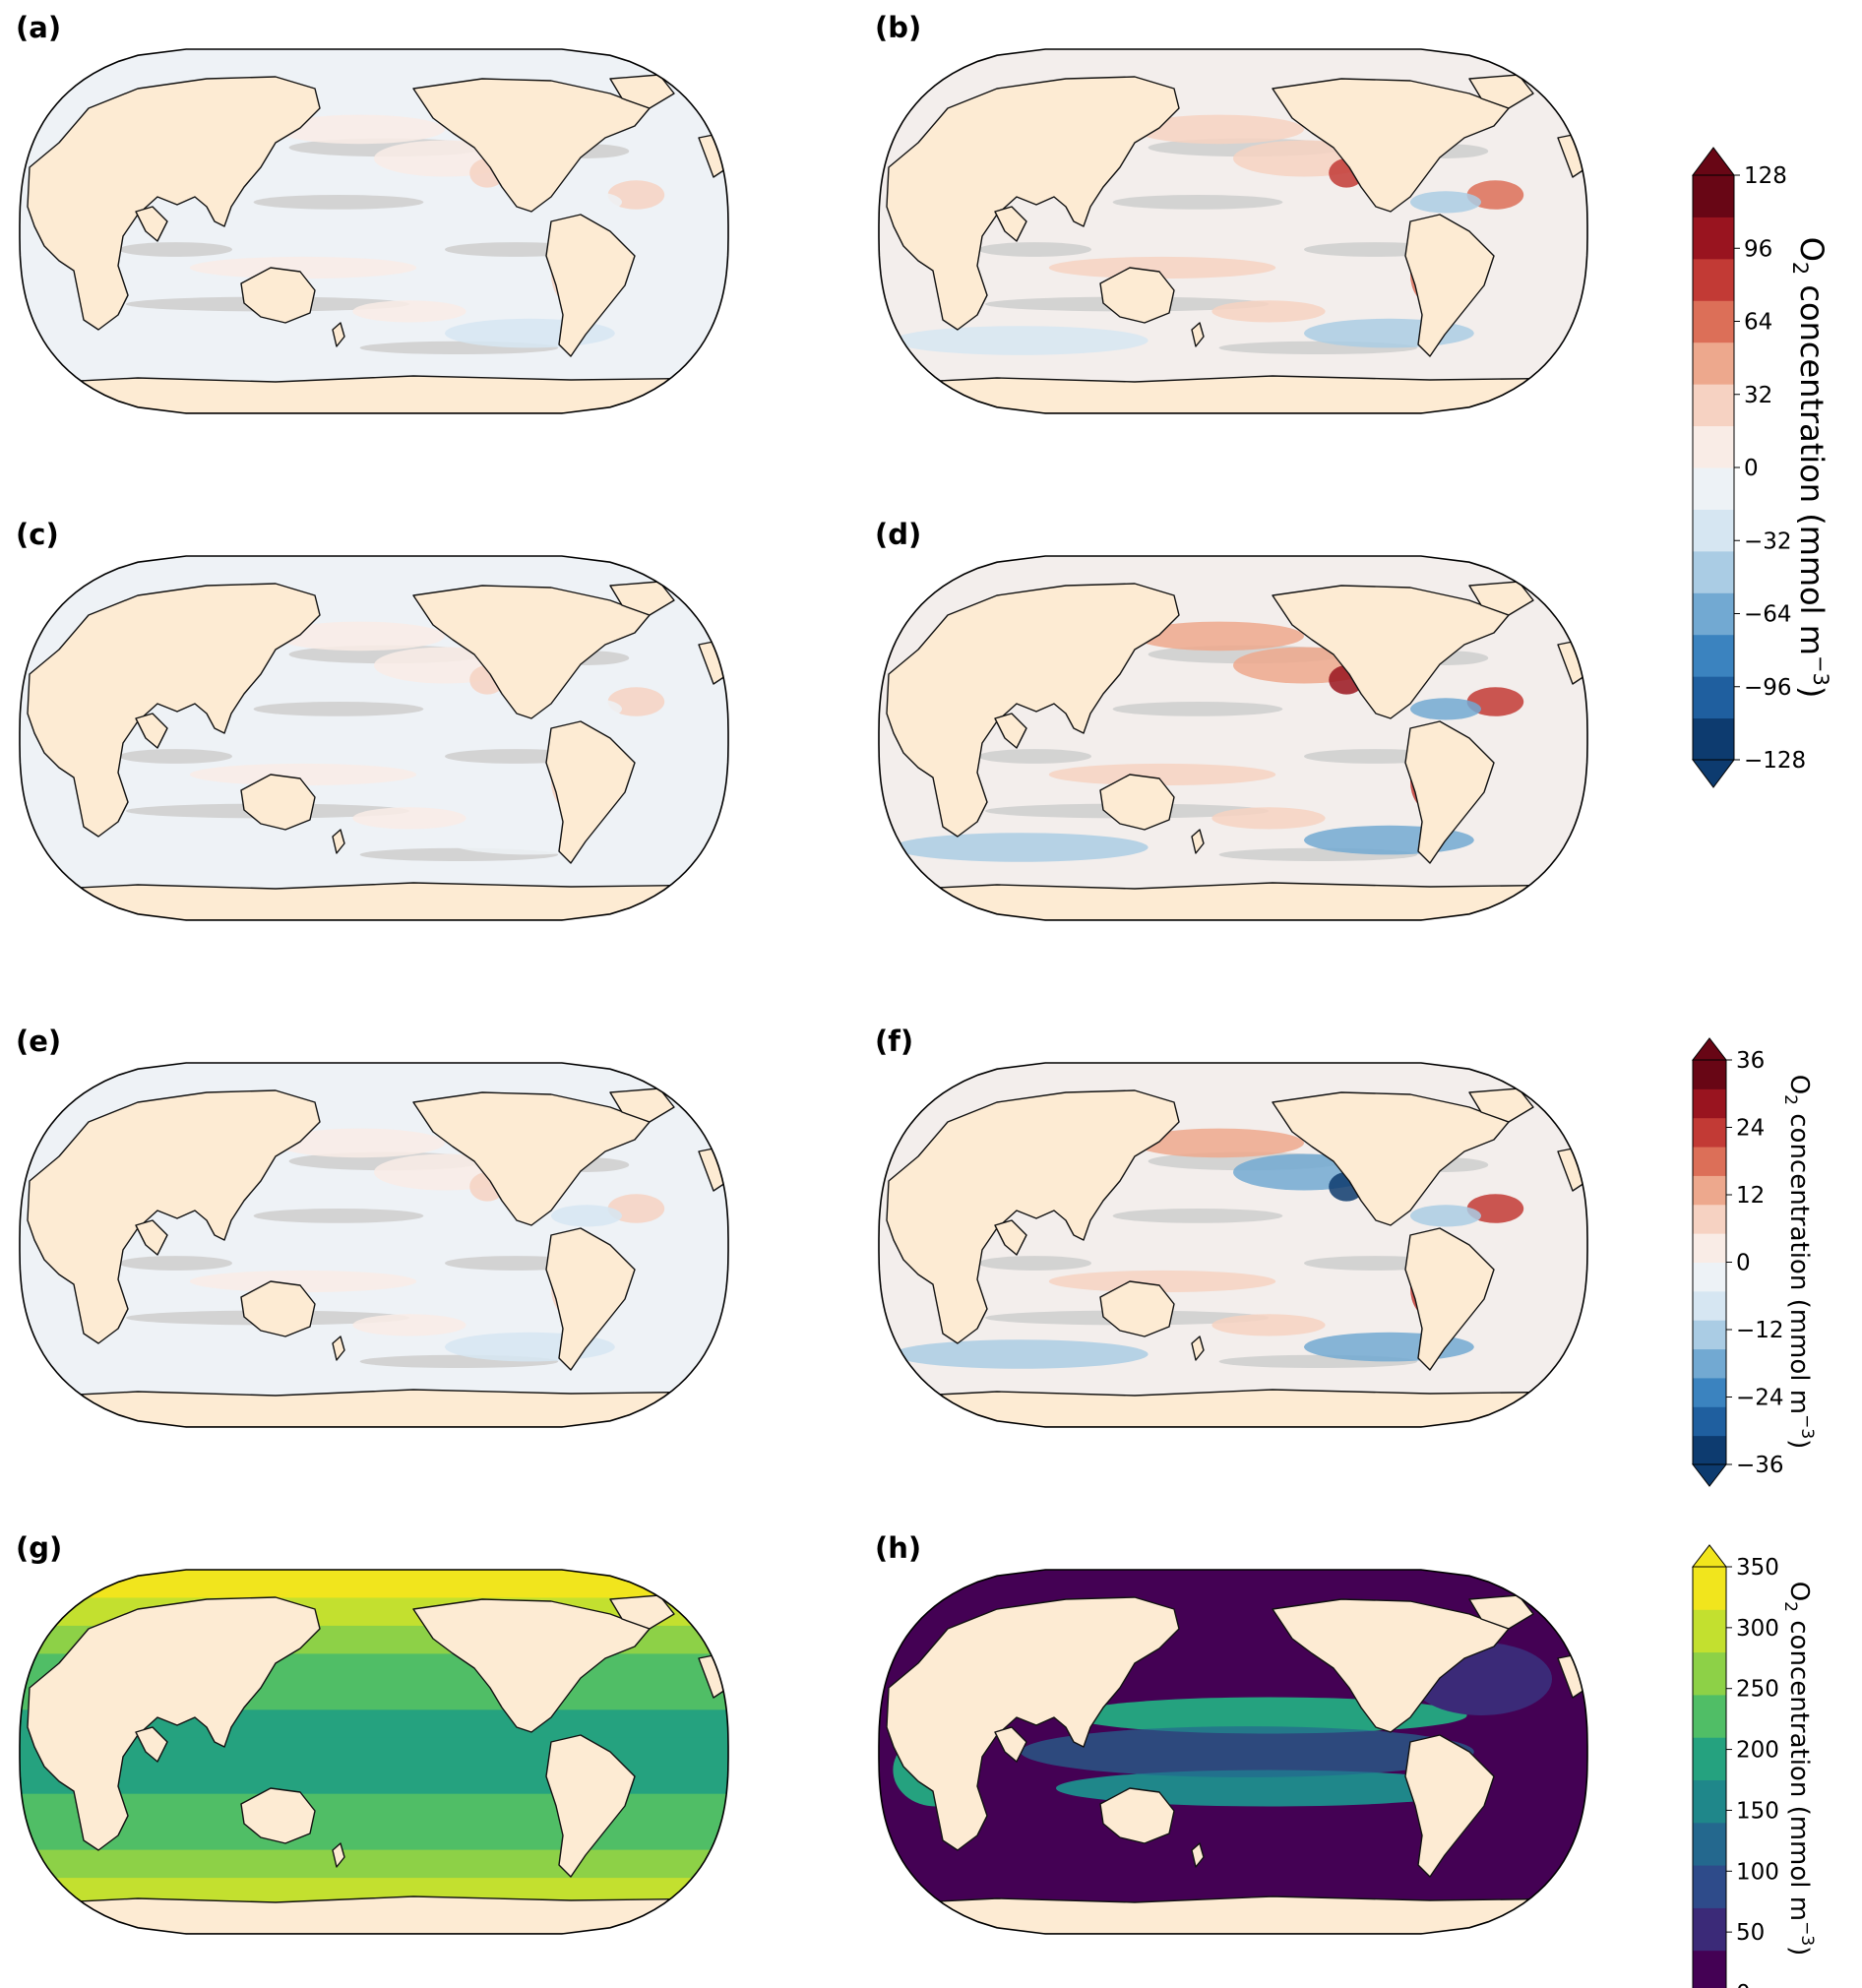  I want to click on colorbar-middle-title: O2 concentration (mmol m−3), so click(1798, 1263).